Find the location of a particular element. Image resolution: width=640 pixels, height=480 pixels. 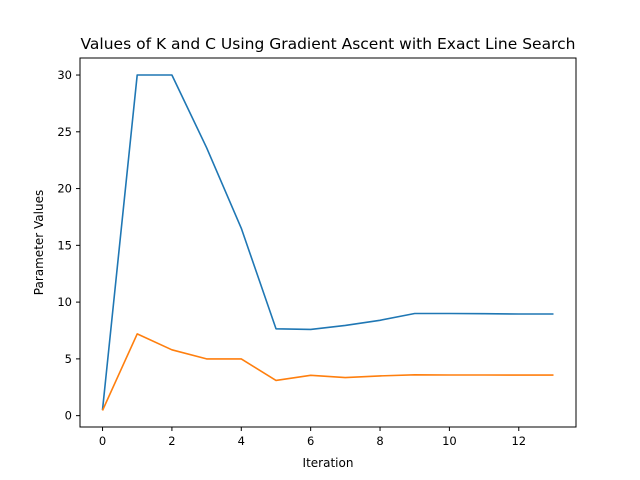

x-tick-label: 4 is located at coordinates (241, 441).